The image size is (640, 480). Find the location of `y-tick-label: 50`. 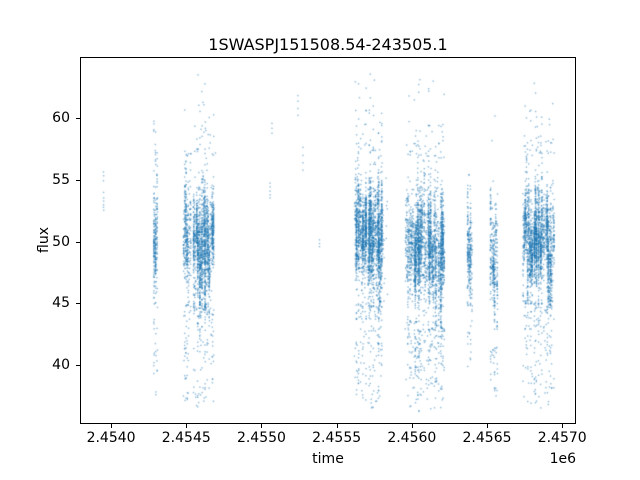

y-tick-label: 50 is located at coordinates (61, 241).